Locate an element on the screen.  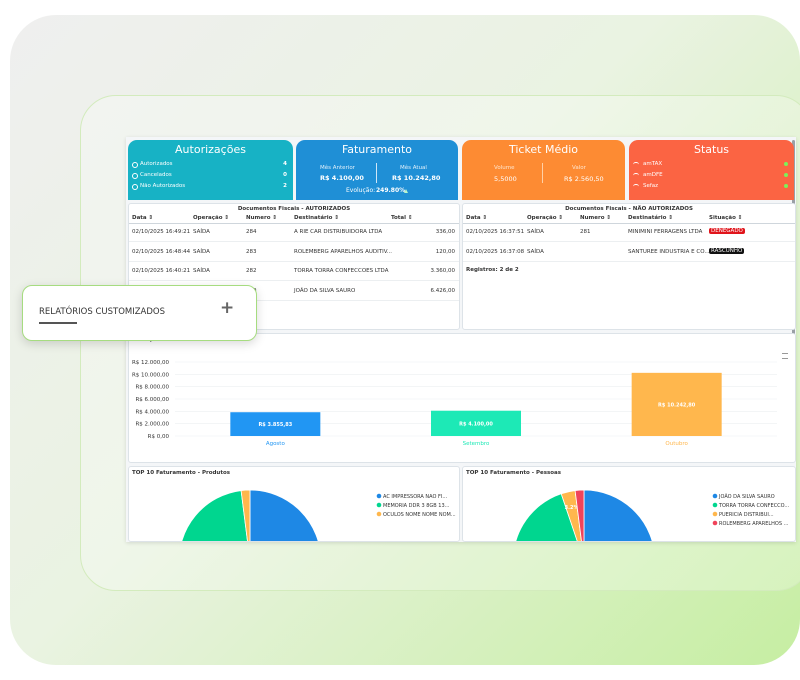
x-tick-label: Outubro is located at coordinates (676, 444).